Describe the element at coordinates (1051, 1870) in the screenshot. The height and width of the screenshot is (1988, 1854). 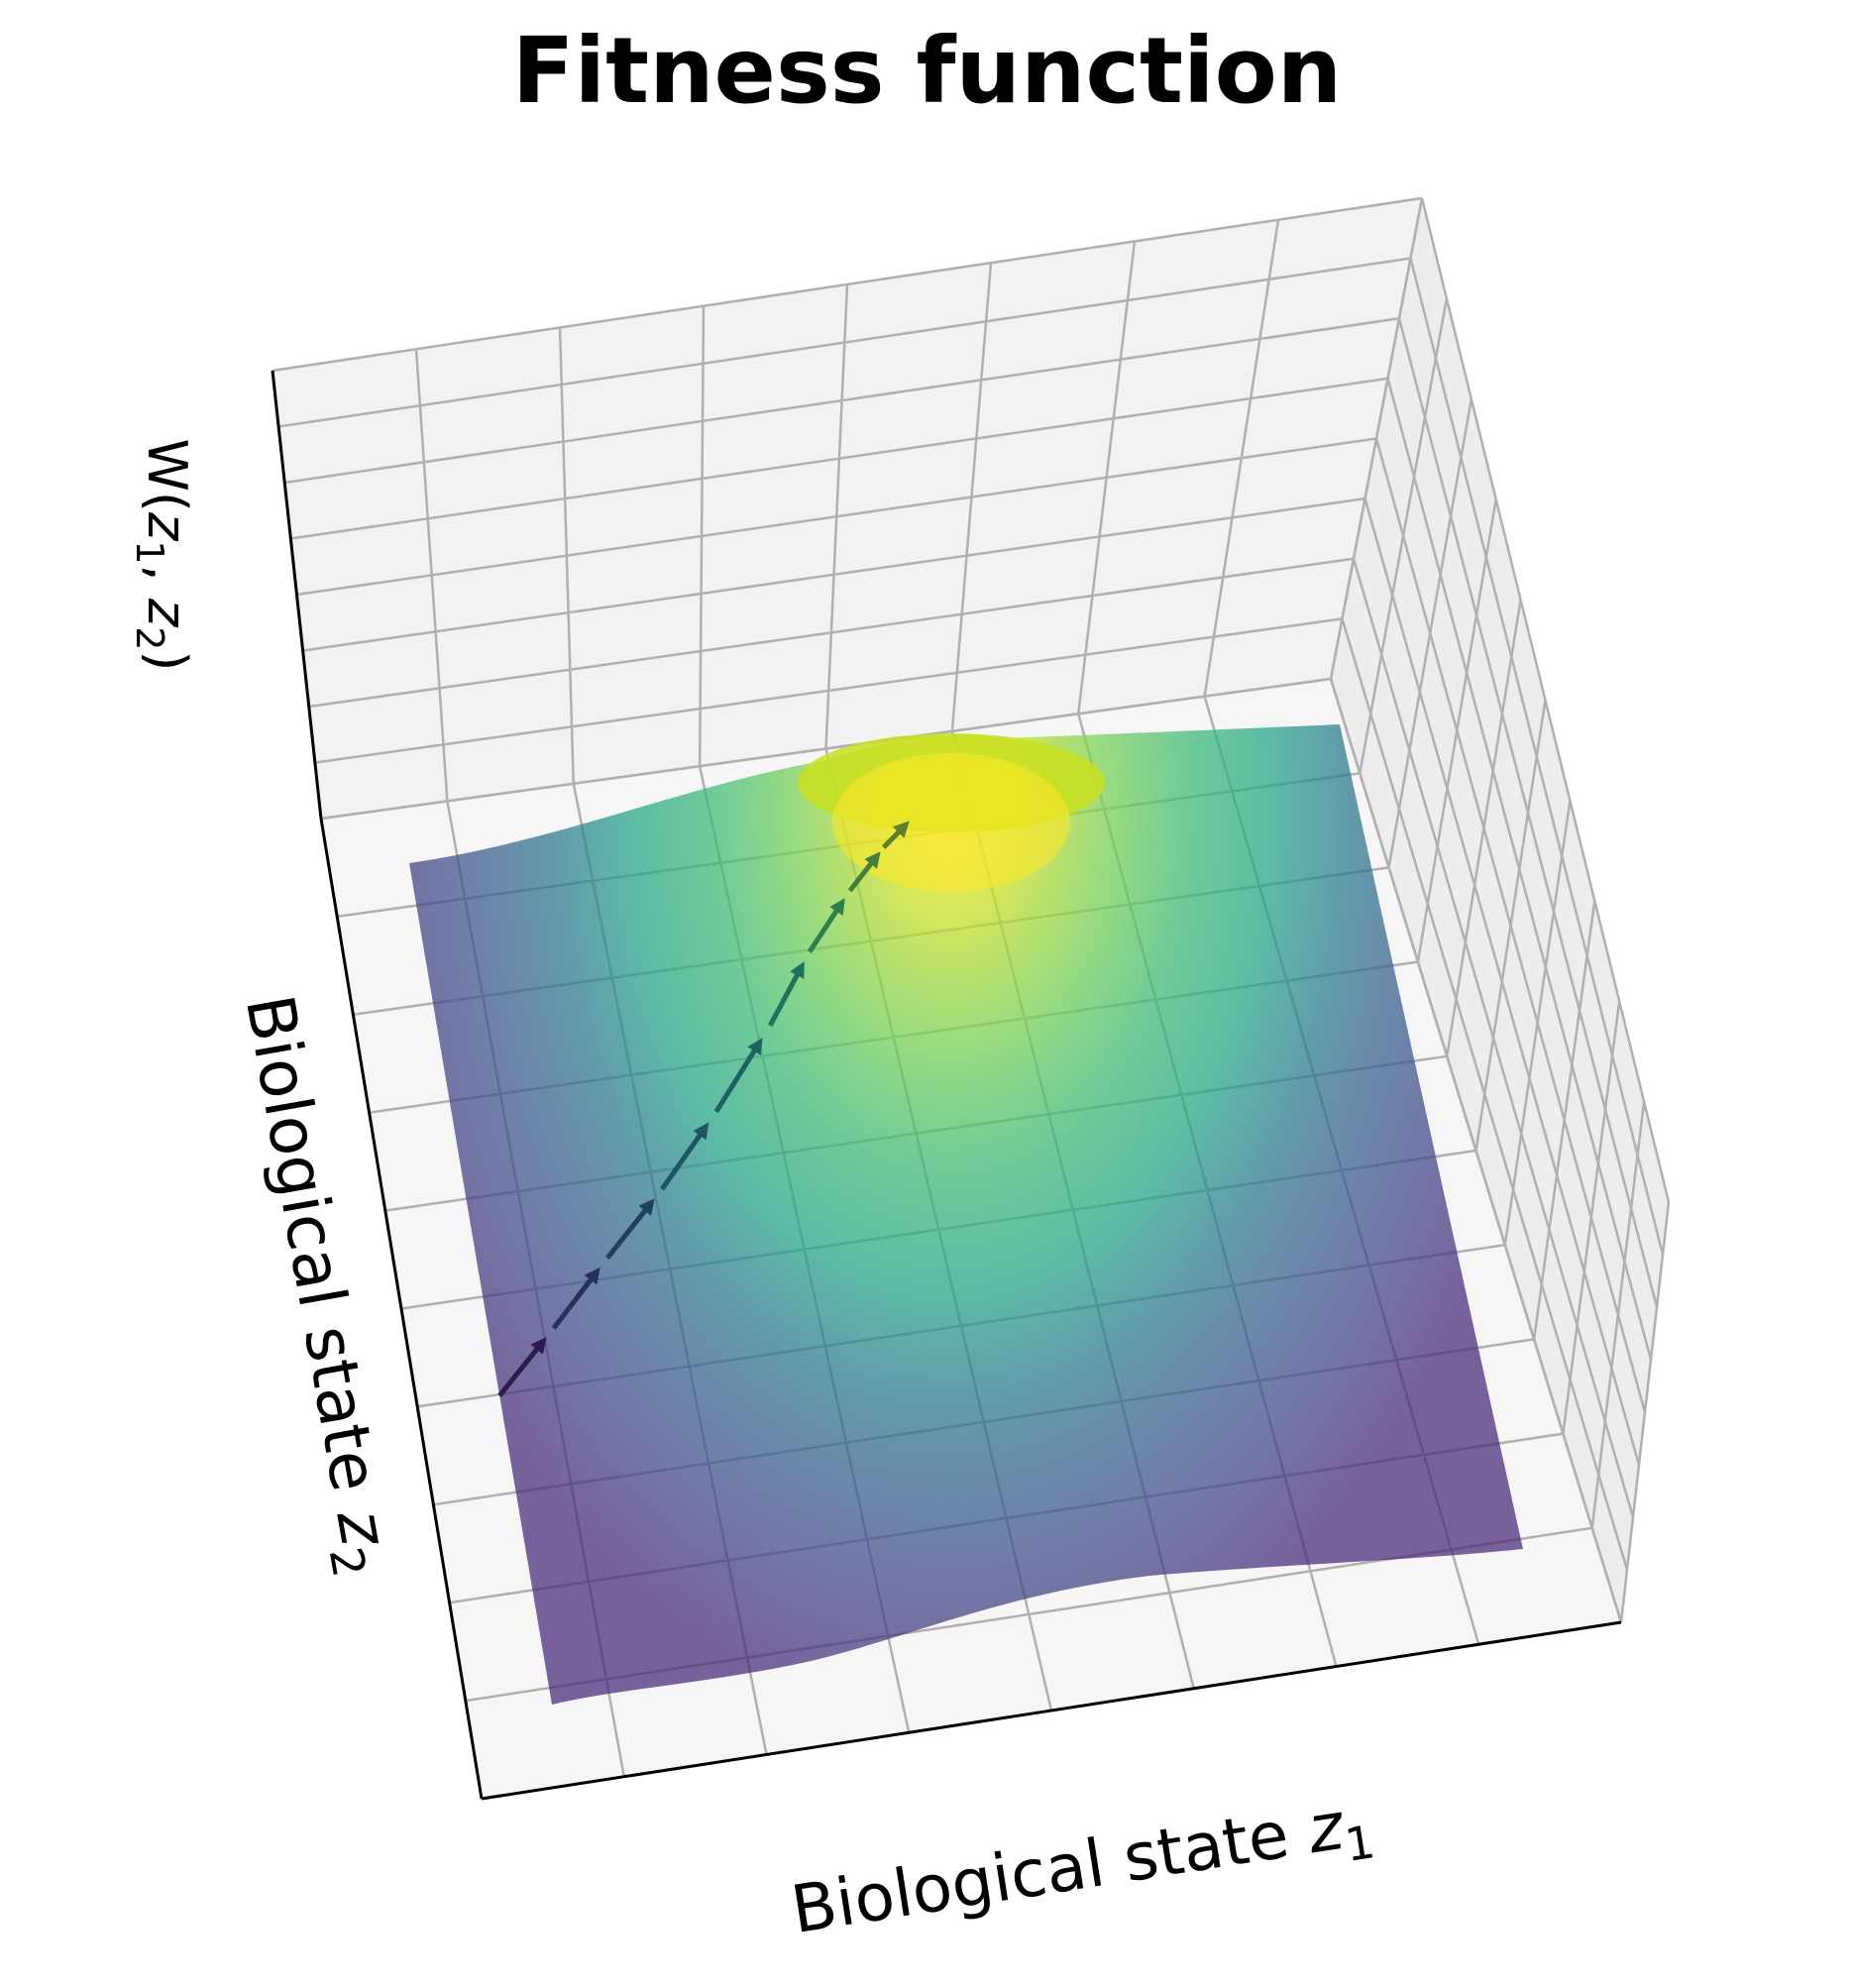
I see `x-label-text: Biological state` at that location.